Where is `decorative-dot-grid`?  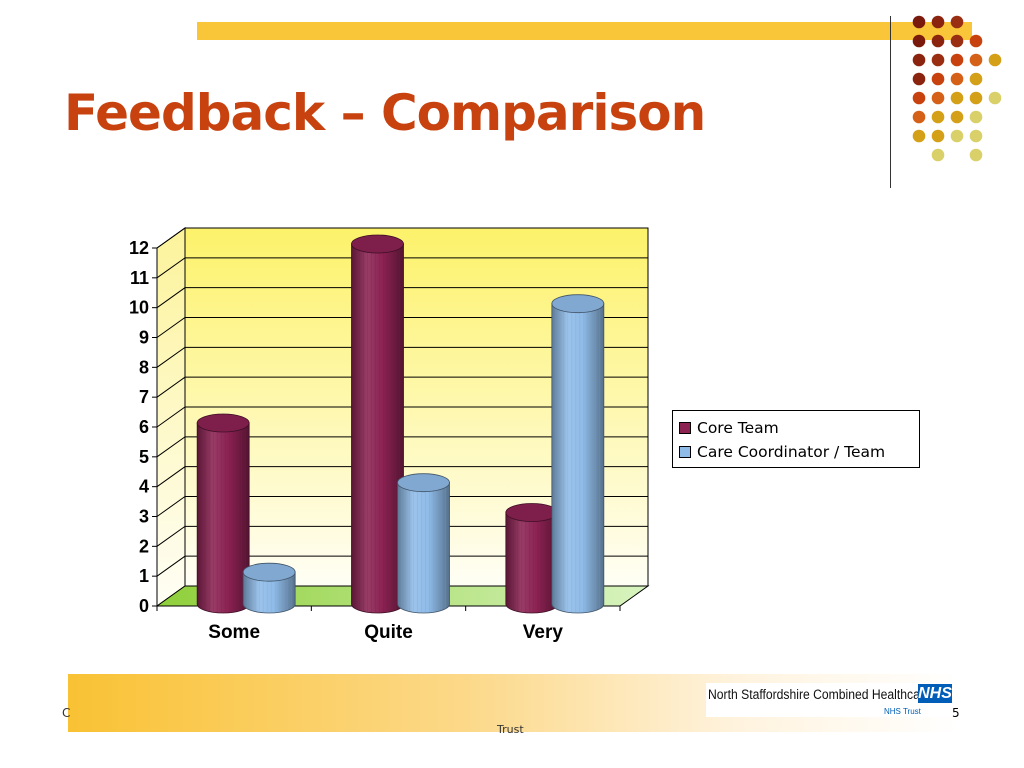
decorative-dot-grid is located at coordinates (957, 88).